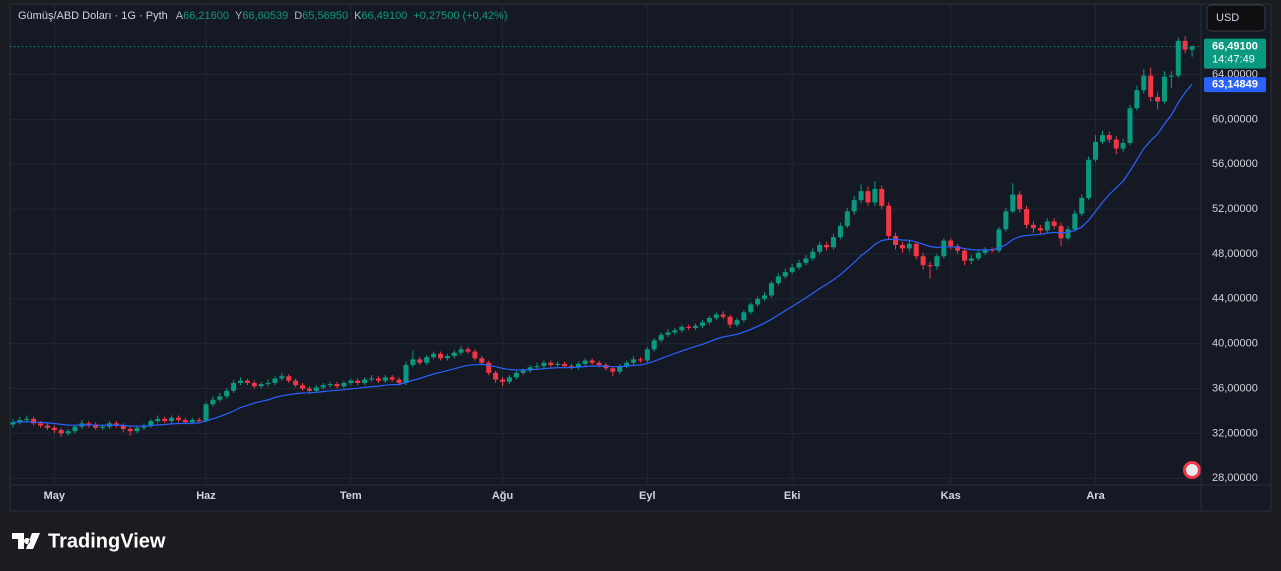 This screenshot has width=1281, height=571. What do you see at coordinates (1227, 18) in the screenshot?
I see `currency: USD` at bounding box center [1227, 18].